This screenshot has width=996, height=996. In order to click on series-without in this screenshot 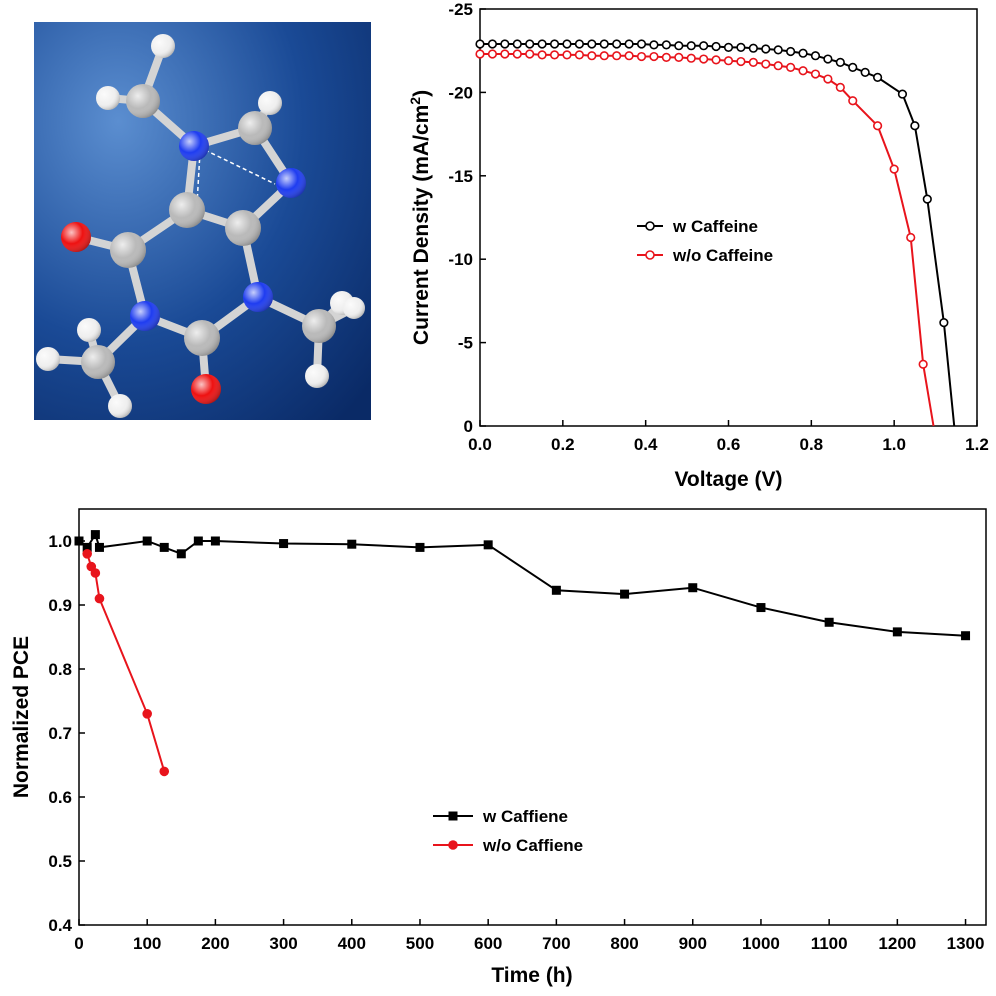, I will do `click(126, 663)`.